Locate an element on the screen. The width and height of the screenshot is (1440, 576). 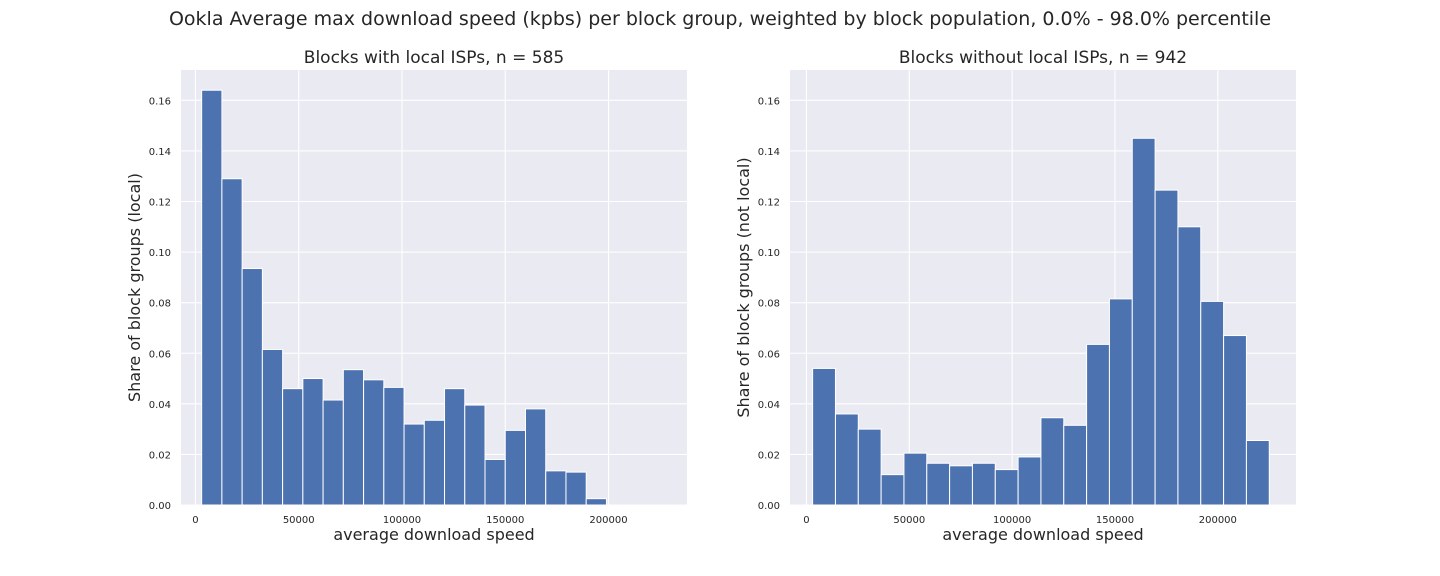
y-axis-label: Share of block groups (not local) is located at coordinates (743, 287).